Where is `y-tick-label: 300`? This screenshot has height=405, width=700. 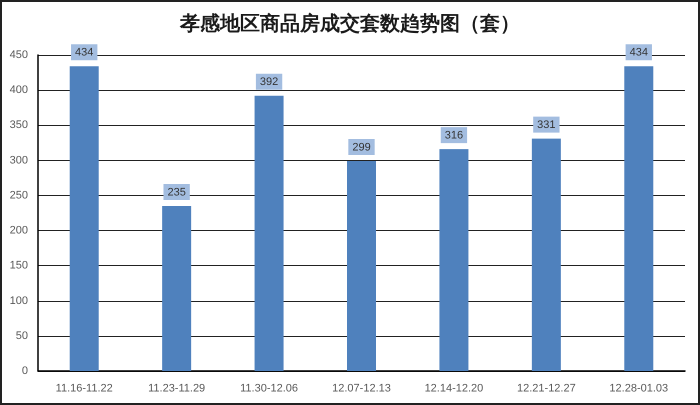
y-tick-label: 300 is located at coordinates (19, 160).